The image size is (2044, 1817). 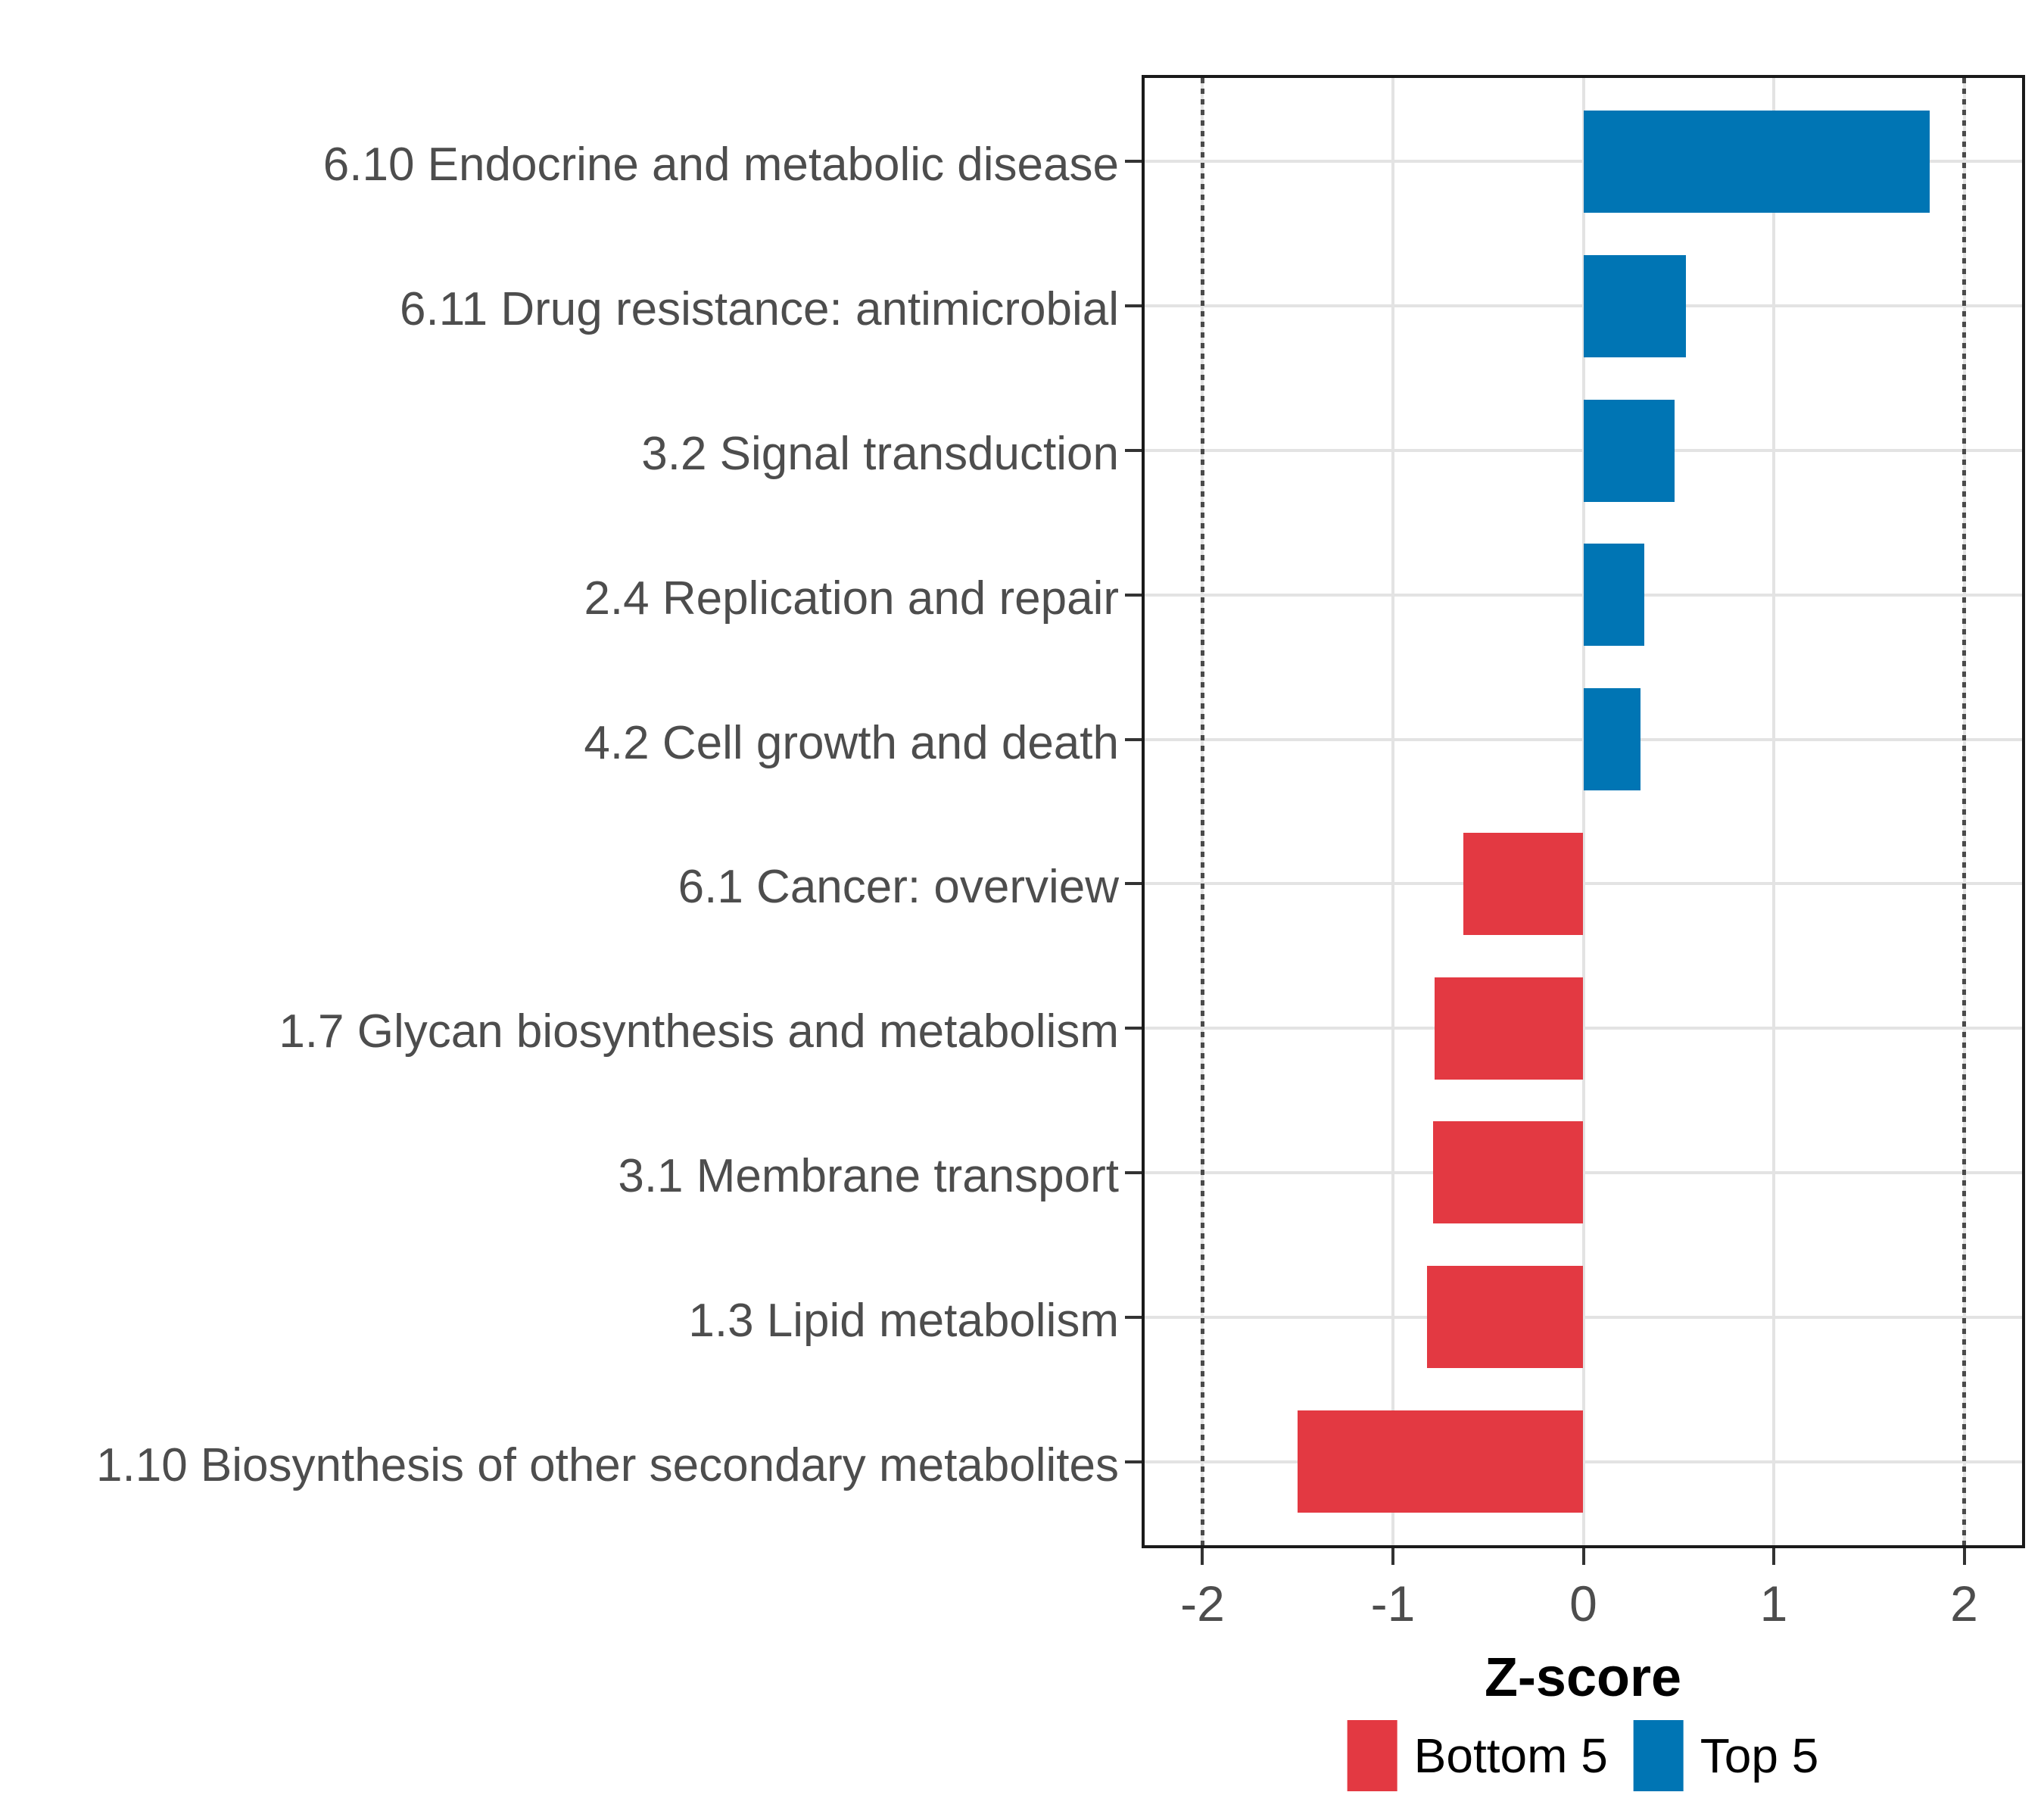 I want to click on y-axis-category-label: 6.10 Endocrine and metabolic disease, so click(x=720, y=165).